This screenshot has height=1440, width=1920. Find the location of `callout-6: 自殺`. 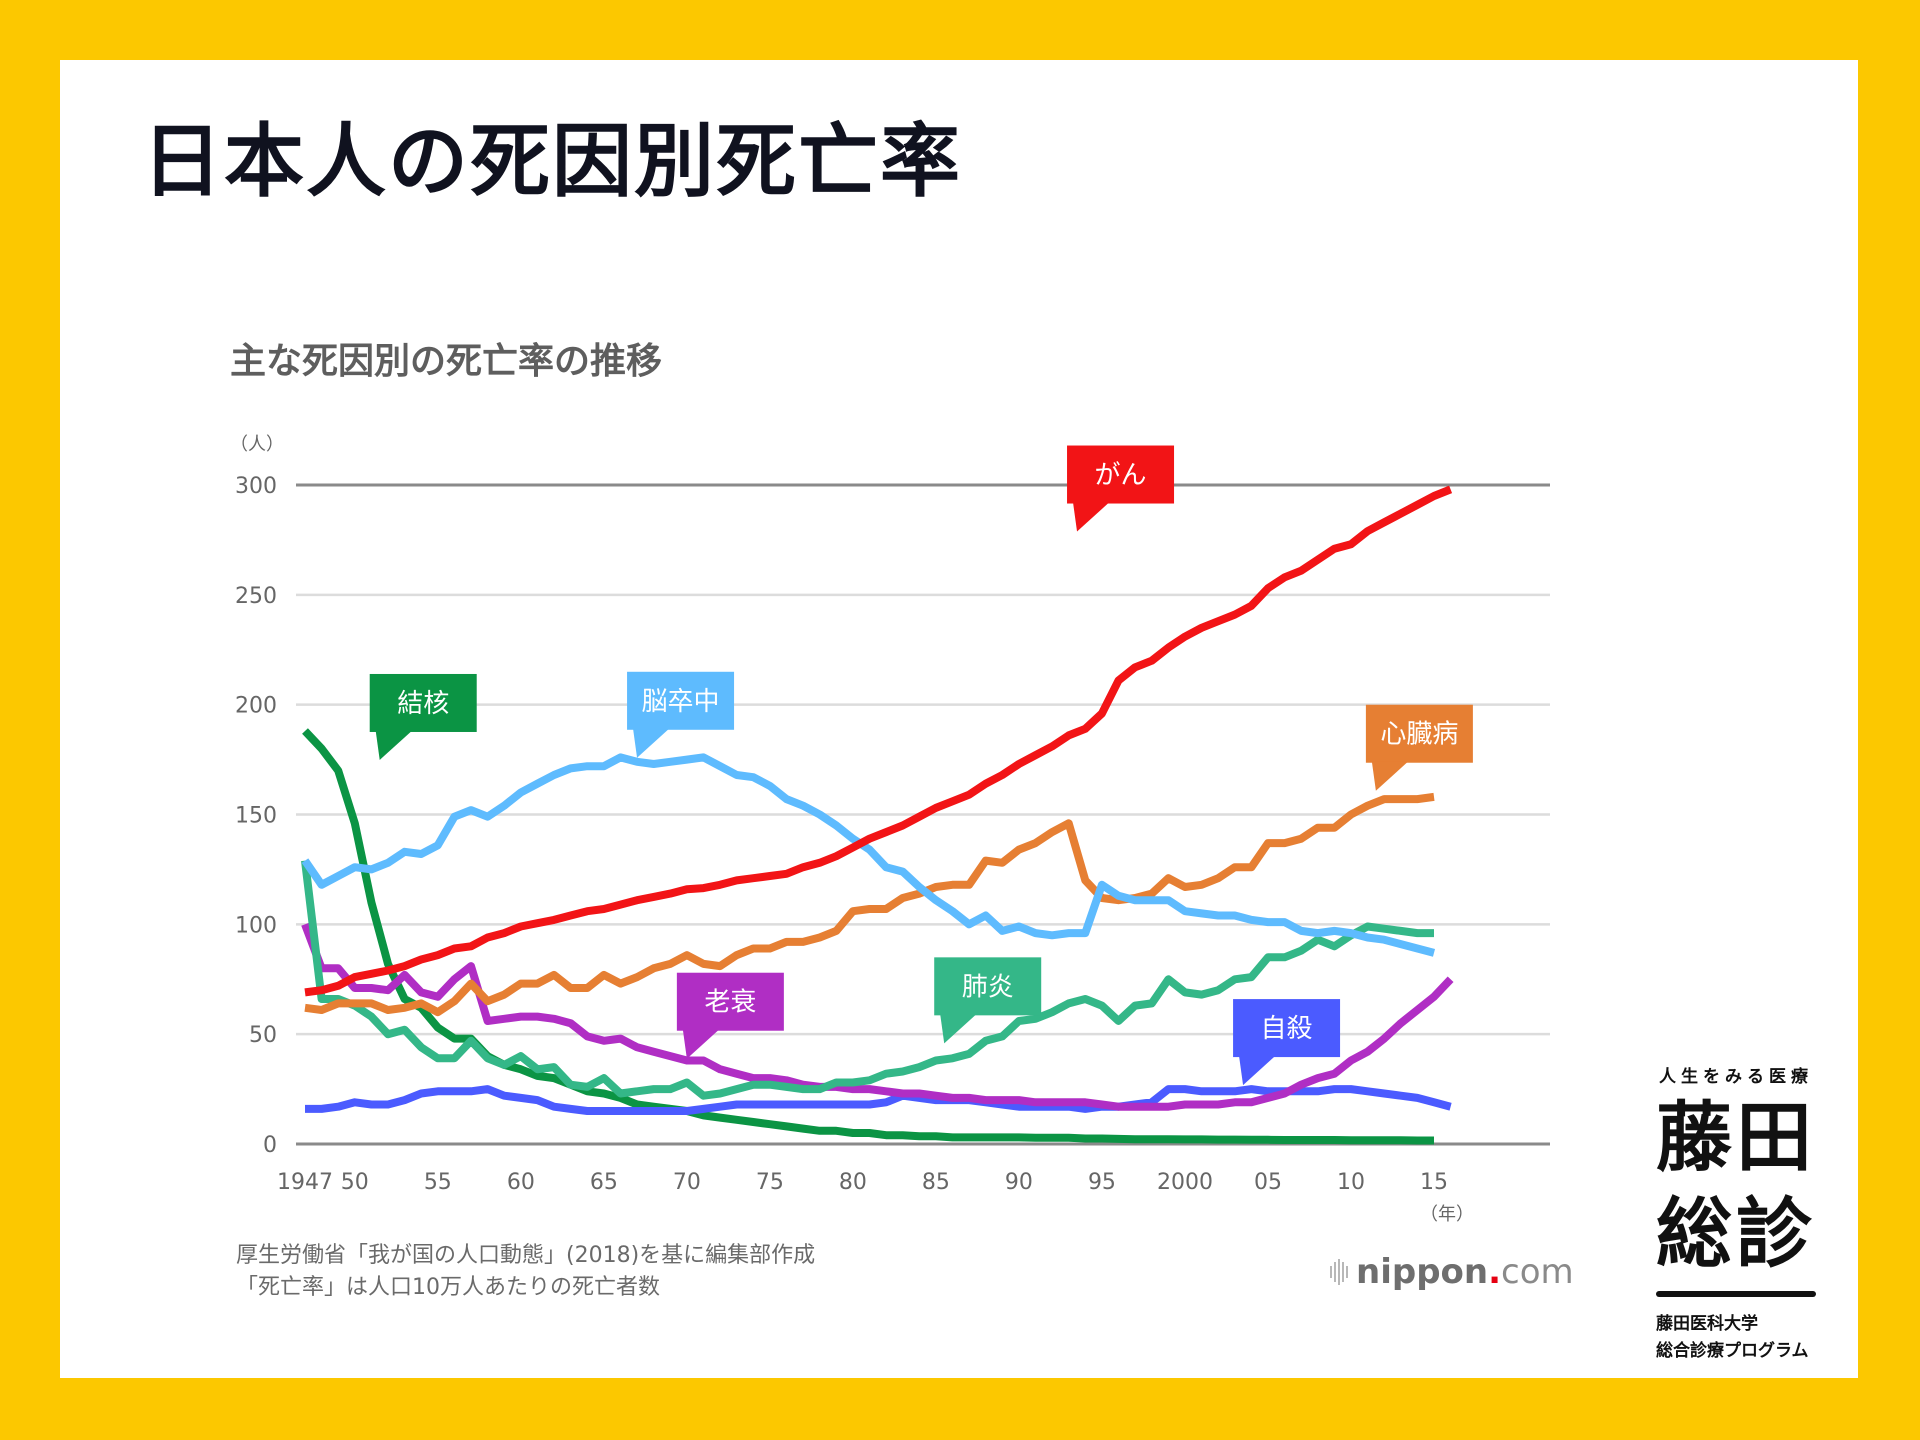

callout-6: 自殺 is located at coordinates (1287, 1042).